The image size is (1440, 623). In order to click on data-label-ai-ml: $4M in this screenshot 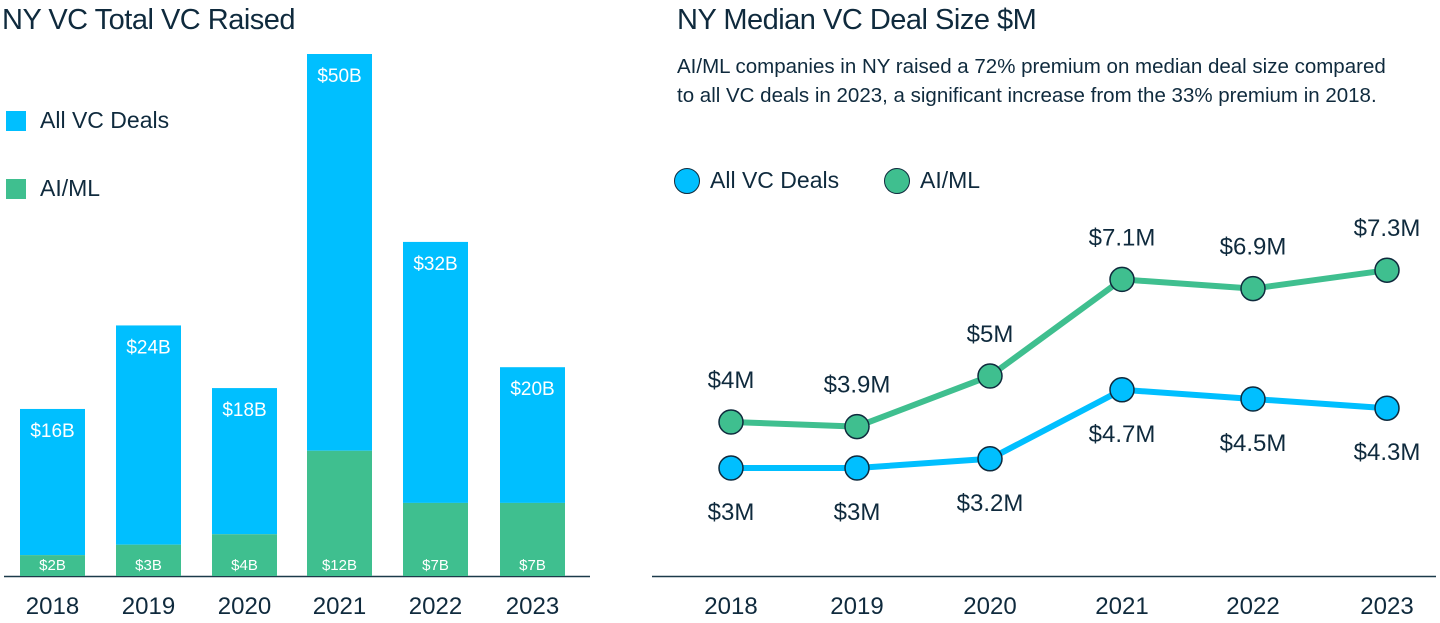, I will do `click(731, 380)`.